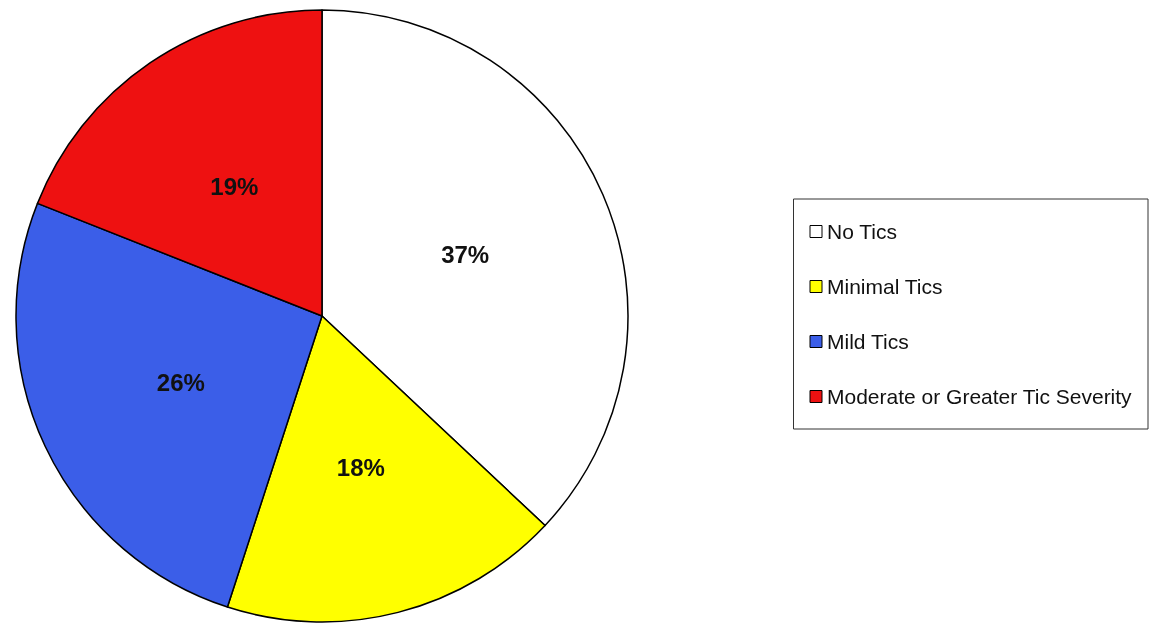 This screenshot has width=1168, height=628. What do you see at coordinates (885, 286) in the screenshot?
I see `legend-label: Minimal Tics` at bounding box center [885, 286].